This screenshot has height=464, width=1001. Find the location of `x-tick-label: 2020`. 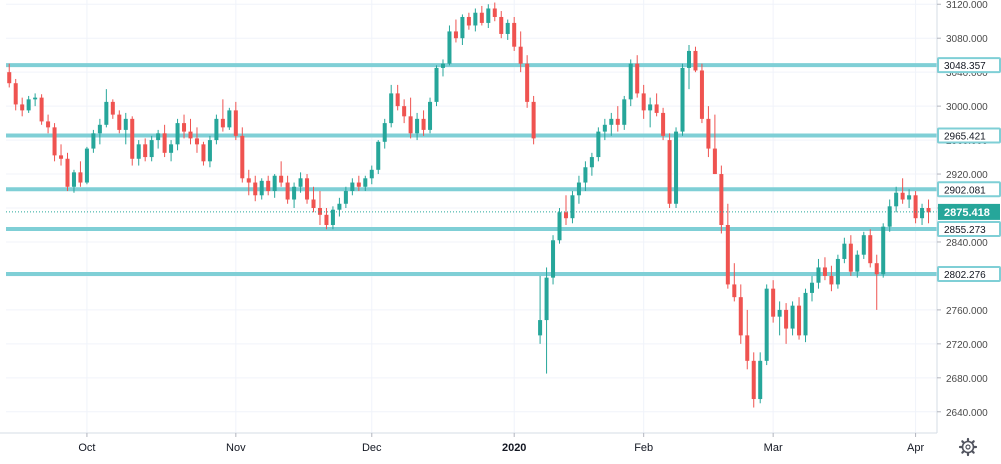

x-tick-label: 2020 is located at coordinates (514, 448).